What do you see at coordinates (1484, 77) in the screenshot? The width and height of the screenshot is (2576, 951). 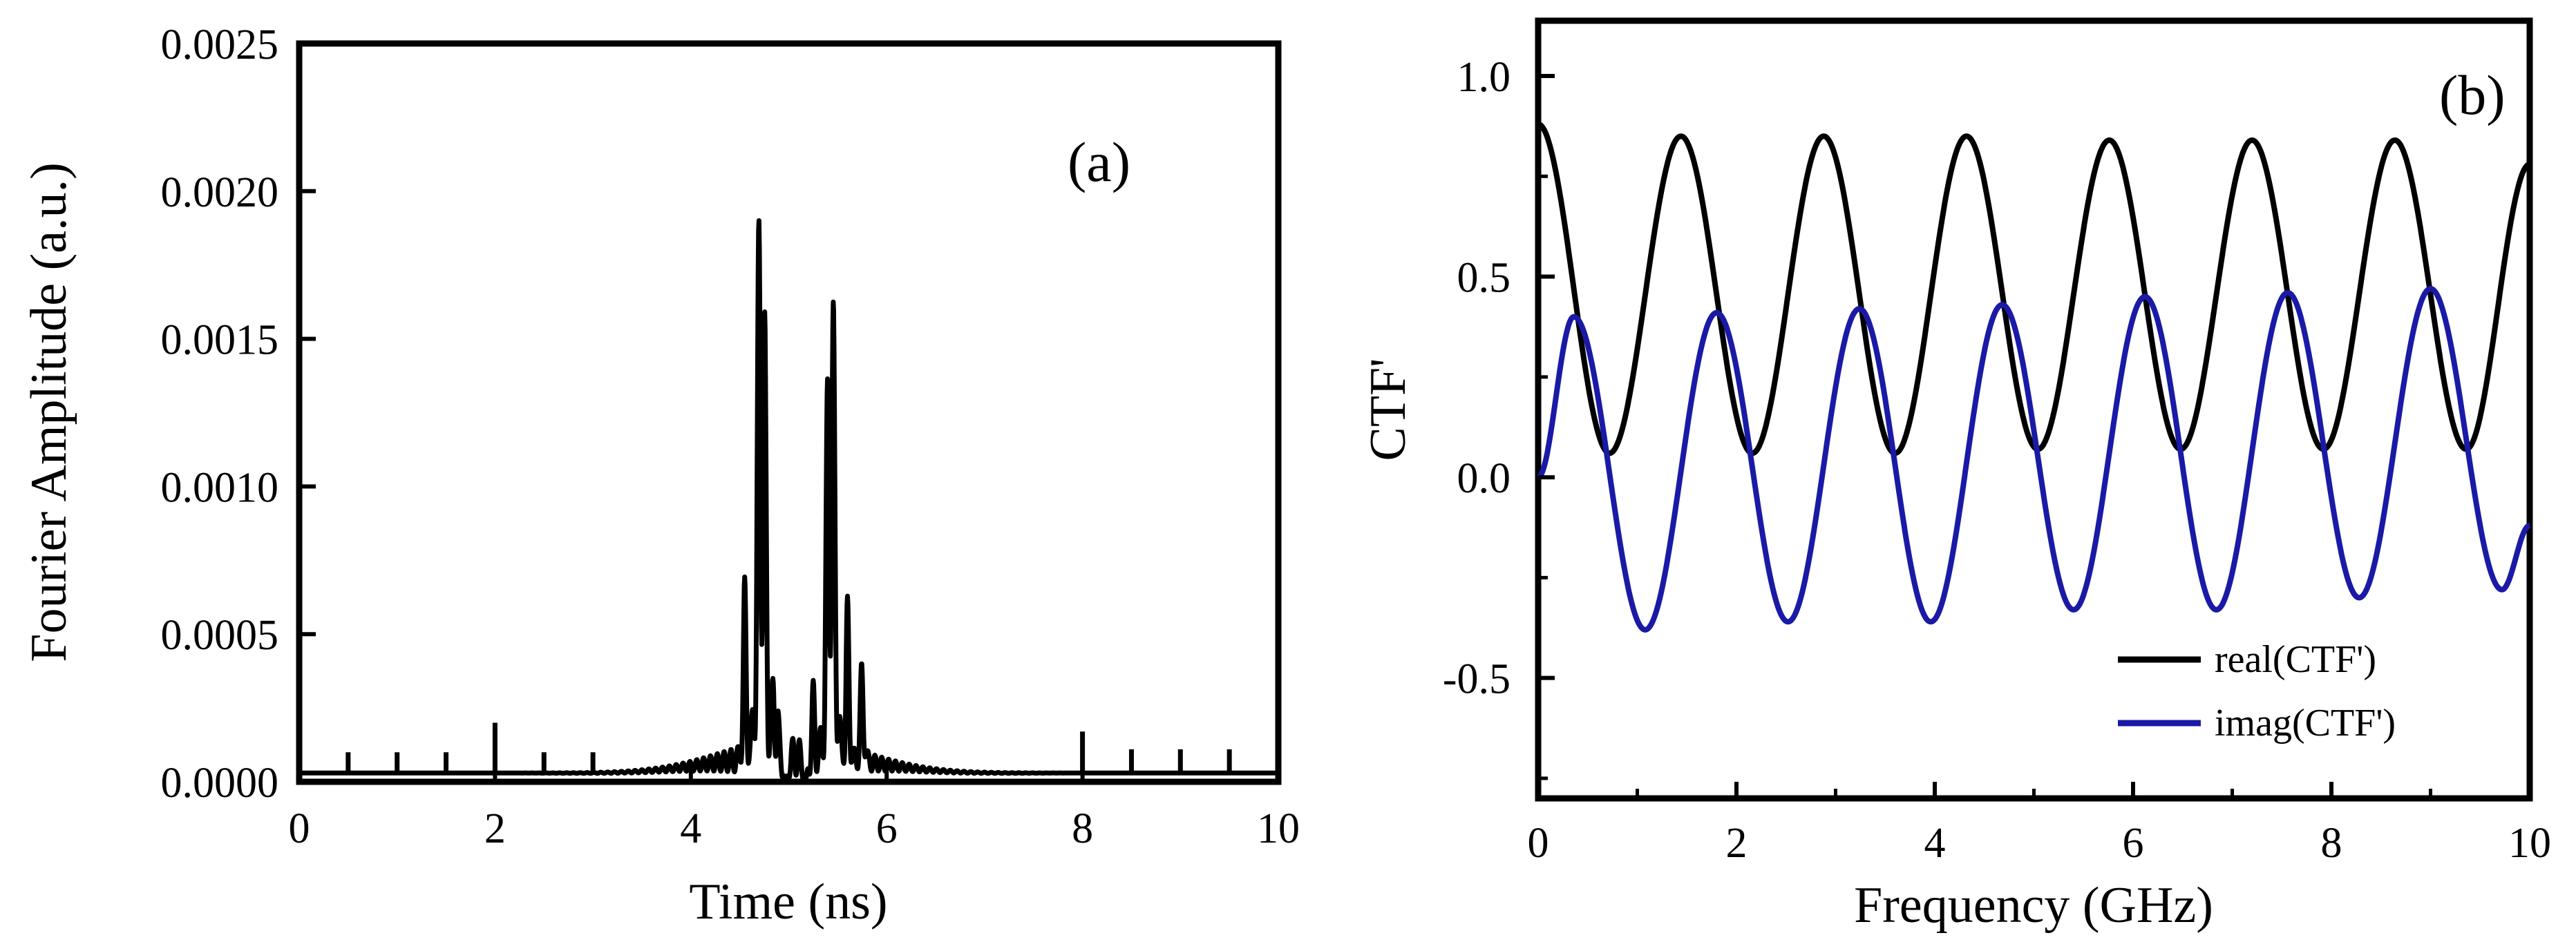 I see `panel-b-y-tick-label: 1.0` at bounding box center [1484, 77].